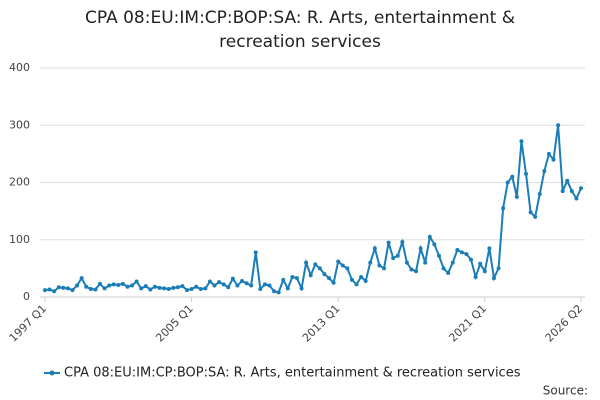  Describe the element at coordinates (19, 239) in the screenshot. I see `y-tick-label: 100` at that location.